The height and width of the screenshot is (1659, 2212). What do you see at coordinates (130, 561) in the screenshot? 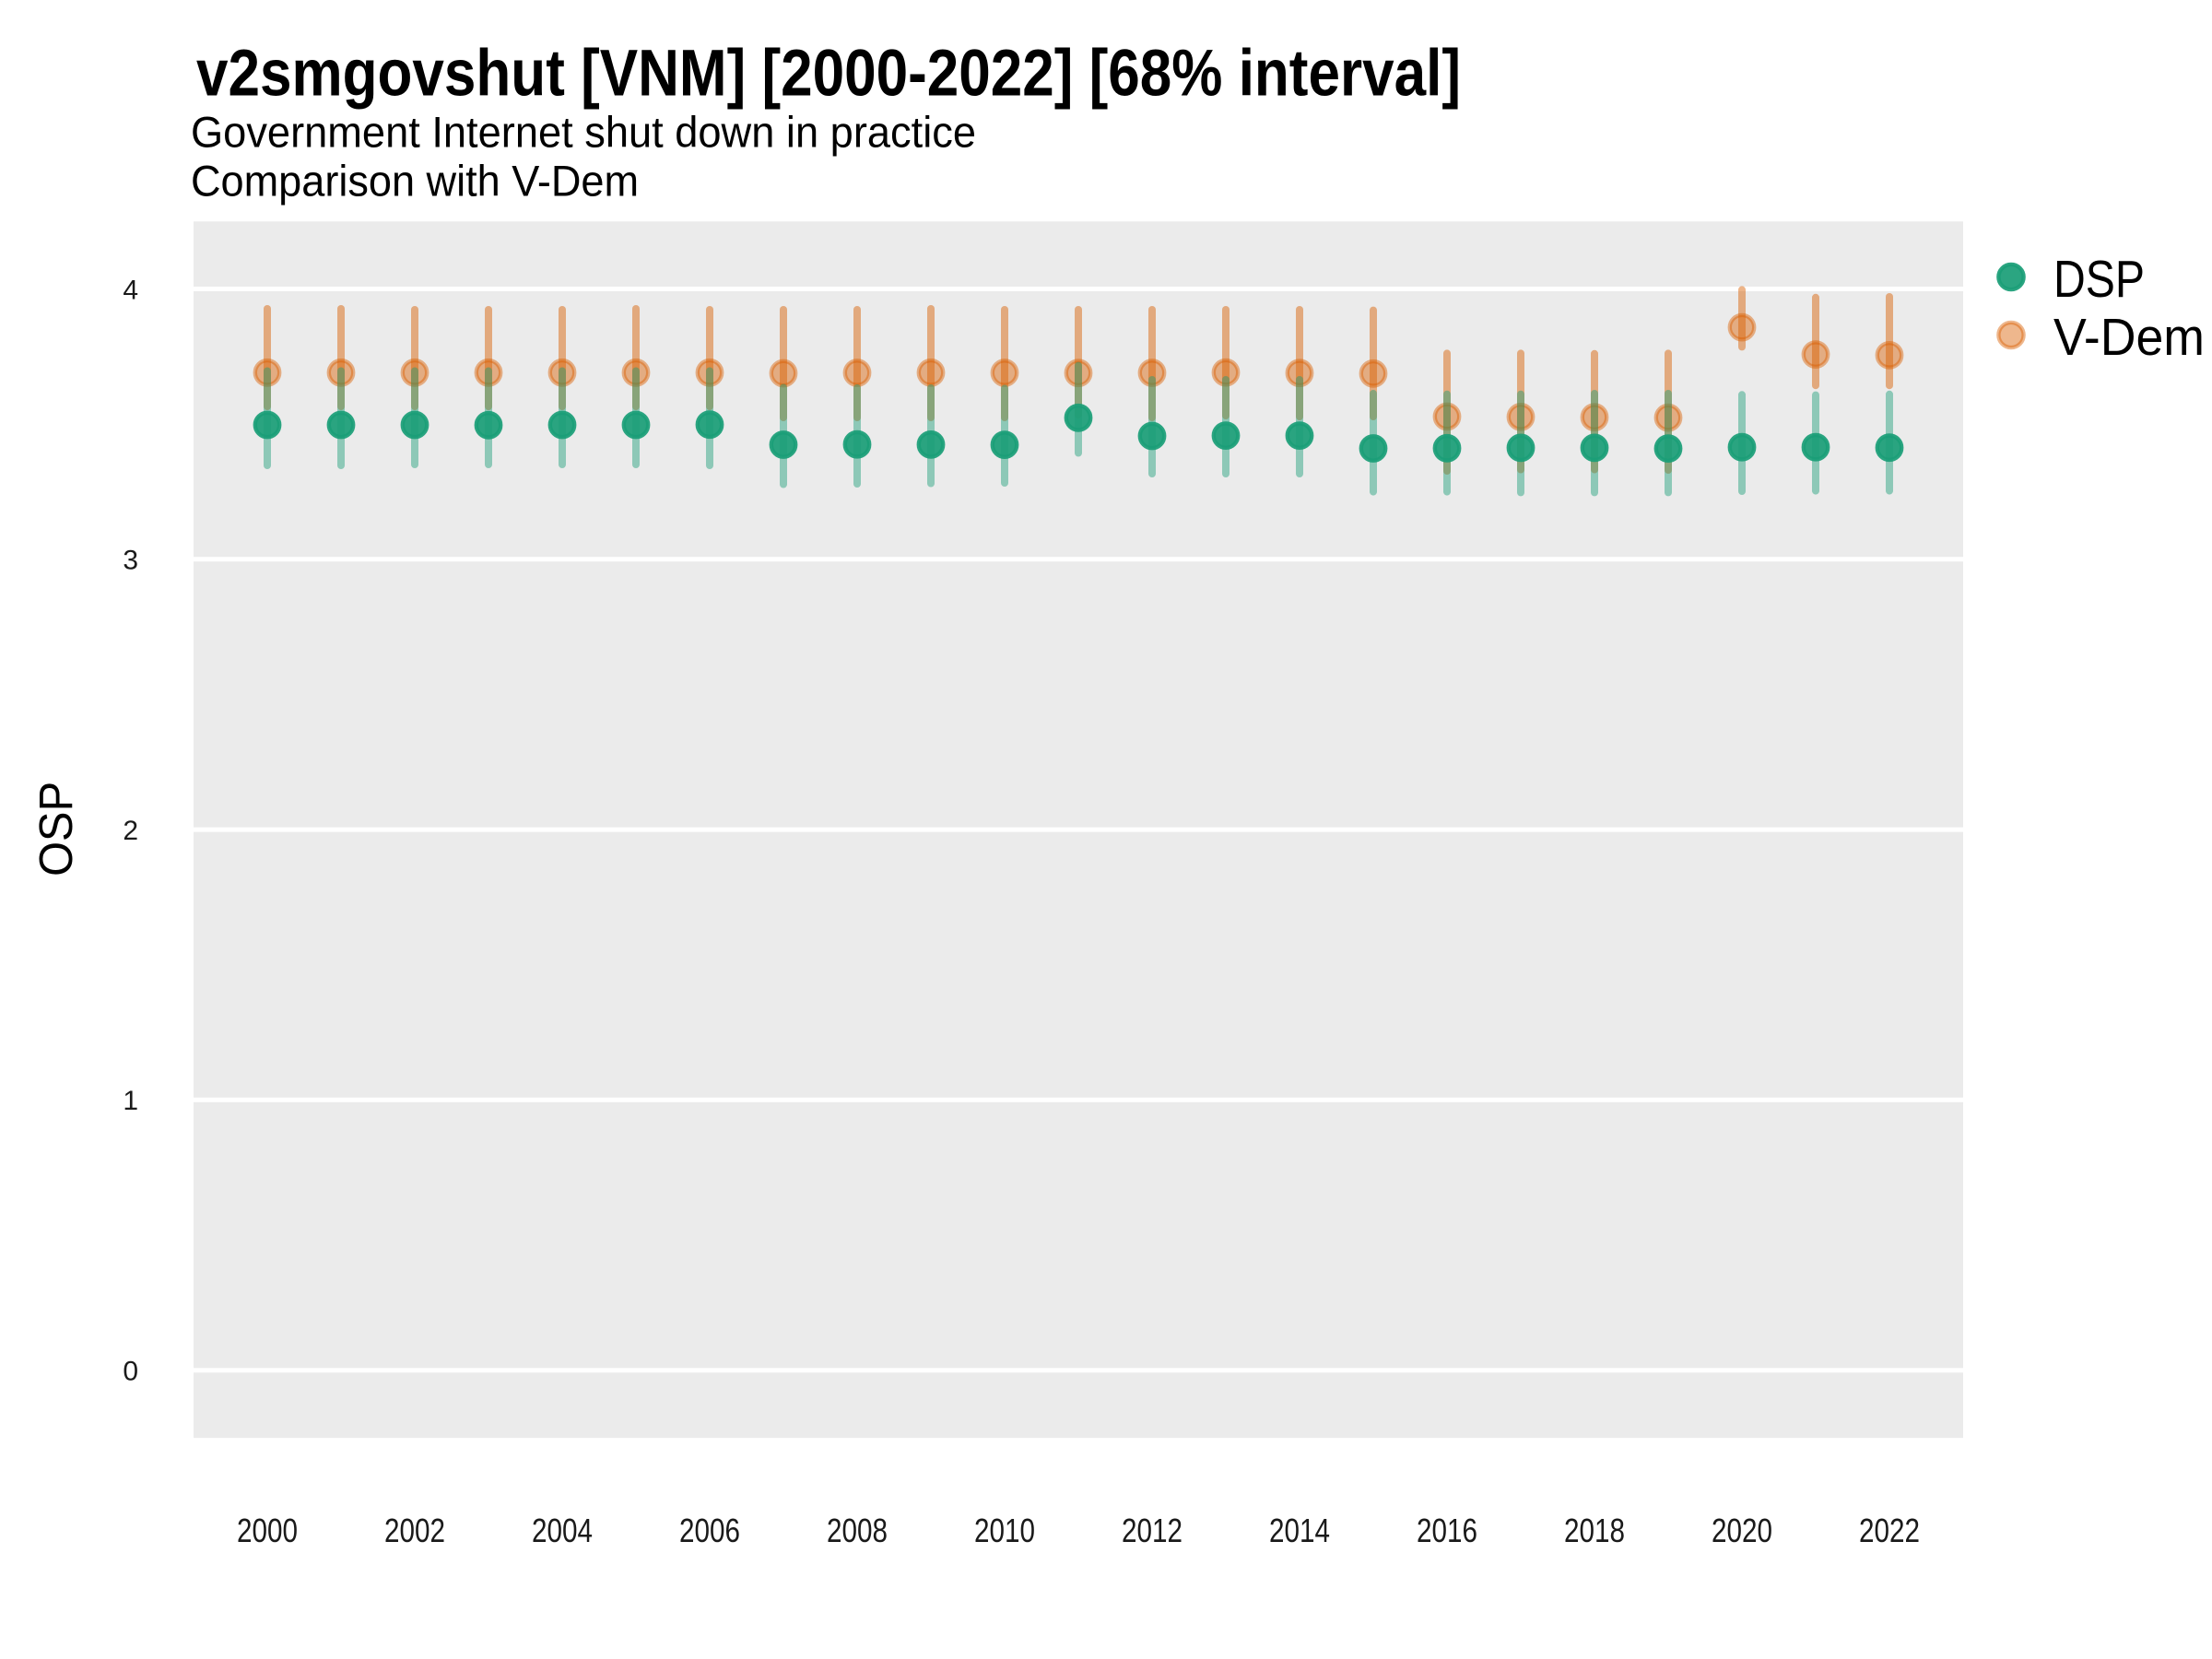
I see `svg-text: 3` at bounding box center [130, 561].